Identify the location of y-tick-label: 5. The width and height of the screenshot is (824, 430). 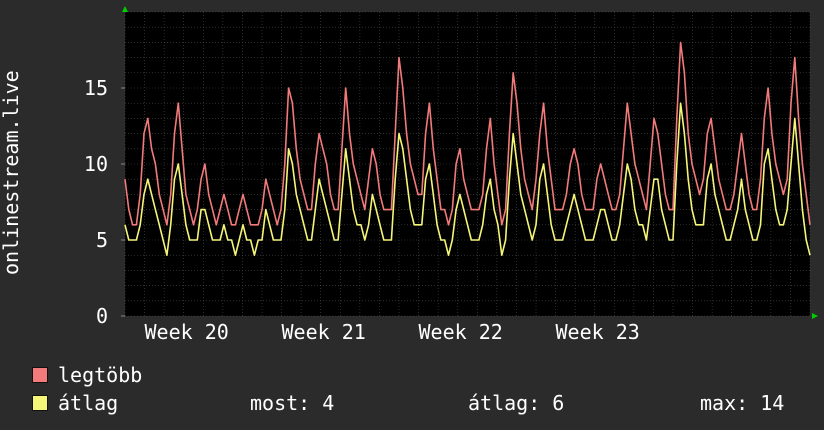
(102, 240).